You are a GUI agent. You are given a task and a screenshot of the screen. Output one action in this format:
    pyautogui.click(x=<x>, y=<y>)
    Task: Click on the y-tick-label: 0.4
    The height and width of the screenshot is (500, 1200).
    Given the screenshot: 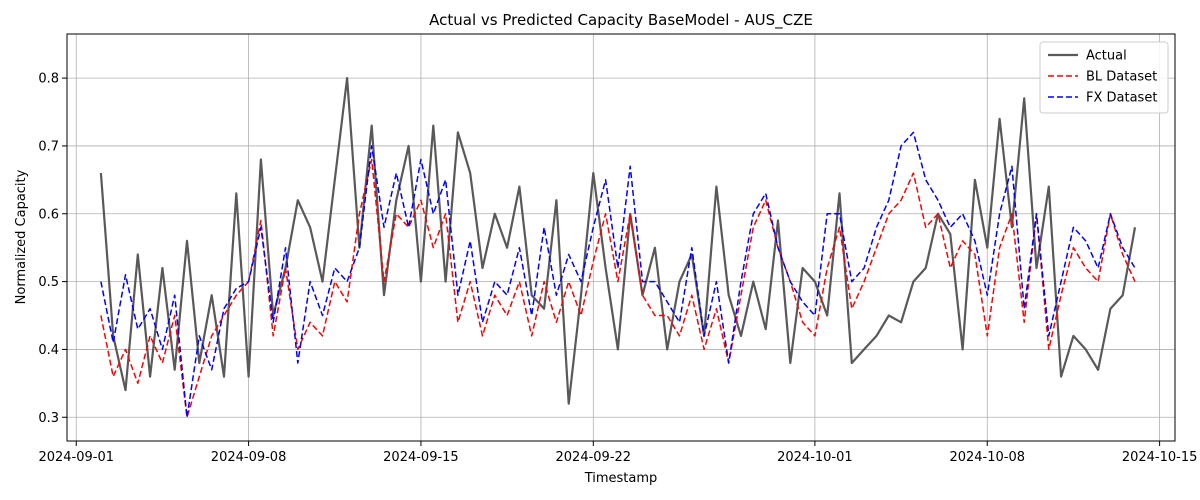 What is the action you would take?
    pyautogui.click(x=48, y=350)
    